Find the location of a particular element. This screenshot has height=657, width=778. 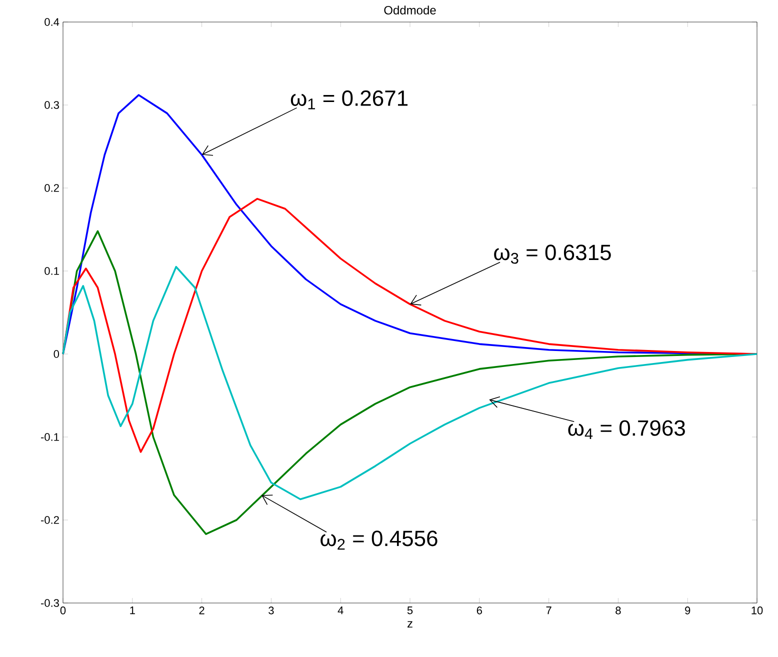

x-tick-label: 0 is located at coordinates (63, 610).